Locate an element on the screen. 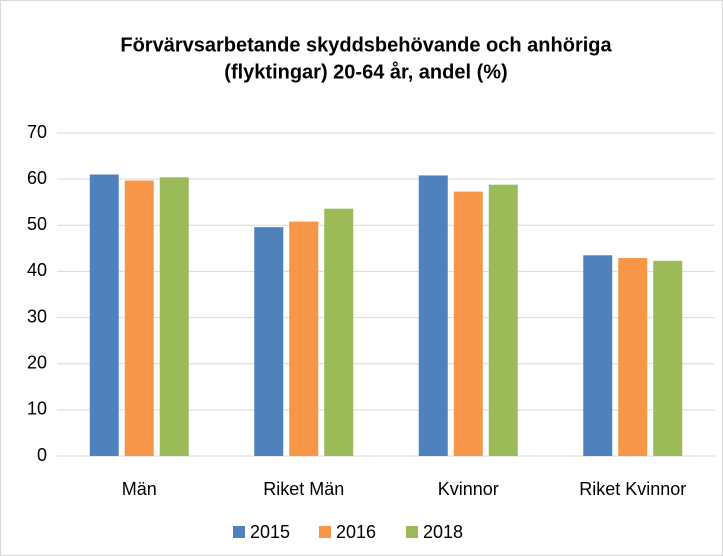 The width and height of the screenshot is (723, 556). y-tick-label: 30 is located at coordinates (37, 316).